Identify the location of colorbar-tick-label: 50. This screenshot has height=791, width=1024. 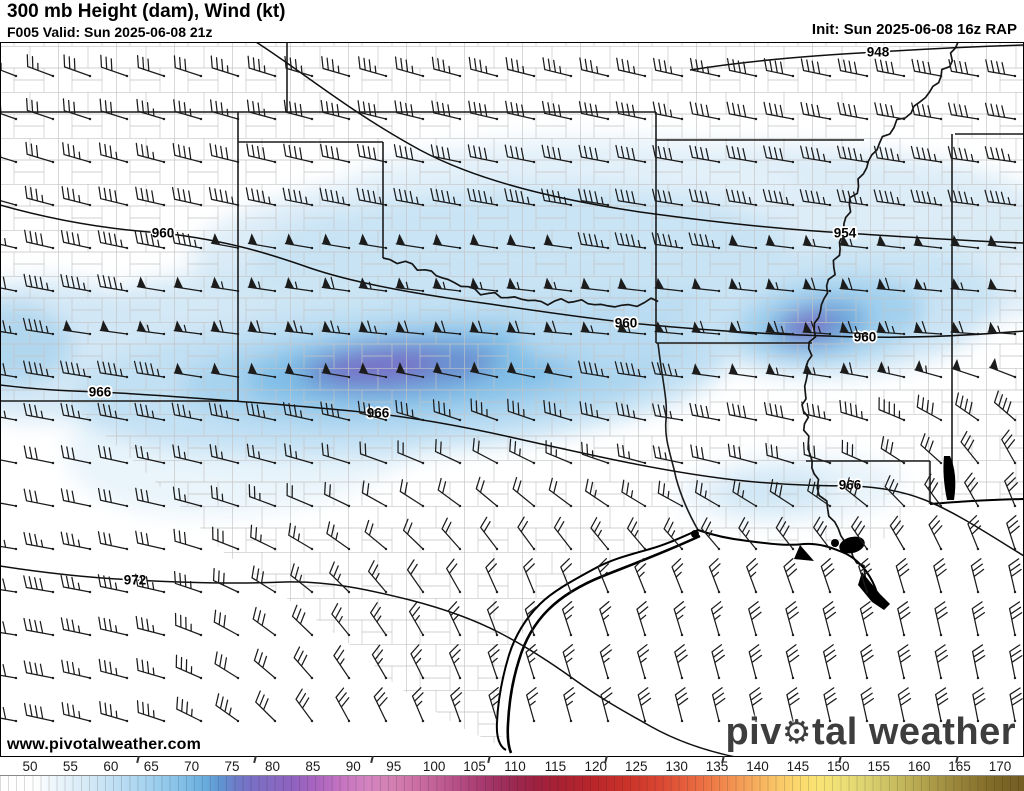
(30, 766).